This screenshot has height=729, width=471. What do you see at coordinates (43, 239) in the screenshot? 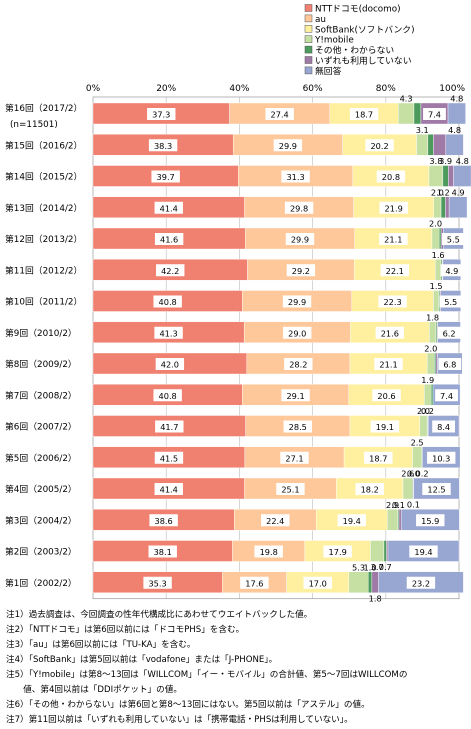
I see `category-label: 第12回（2013/2）` at bounding box center [43, 239].